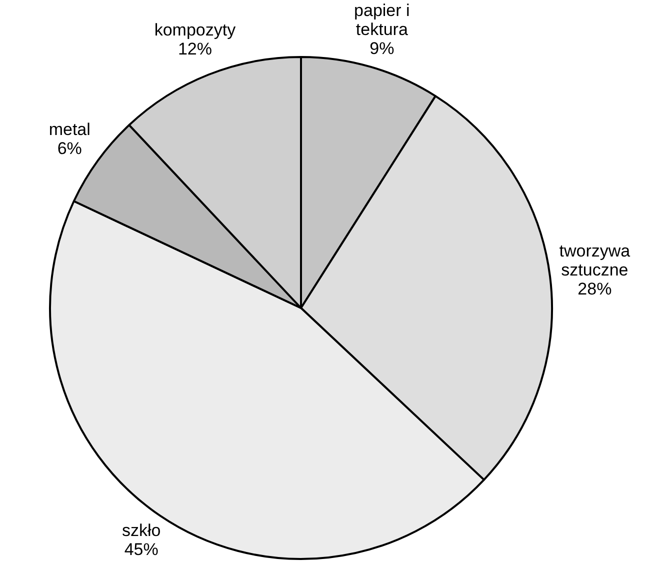  I want to click on slice-label: papier i tektura, so click(382, 20).